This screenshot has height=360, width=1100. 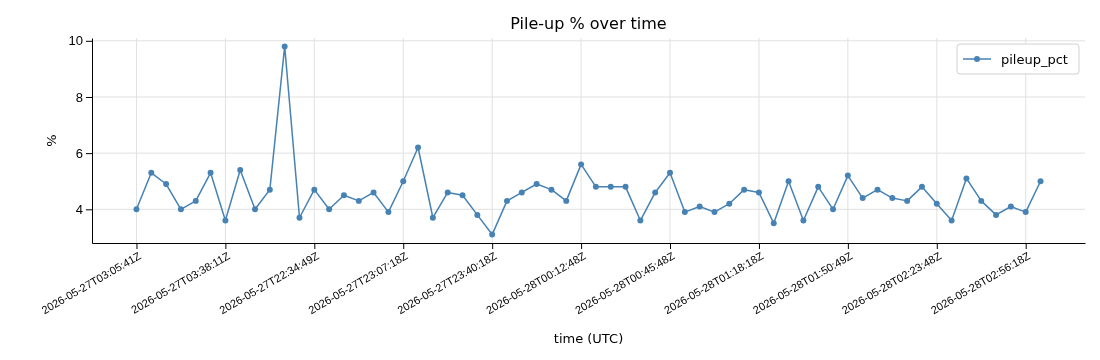 What do you see at coordinates (588, 23) in the screenshot?
I see `chart-title: Pile-up % over time` at bounding box center [588, 23].